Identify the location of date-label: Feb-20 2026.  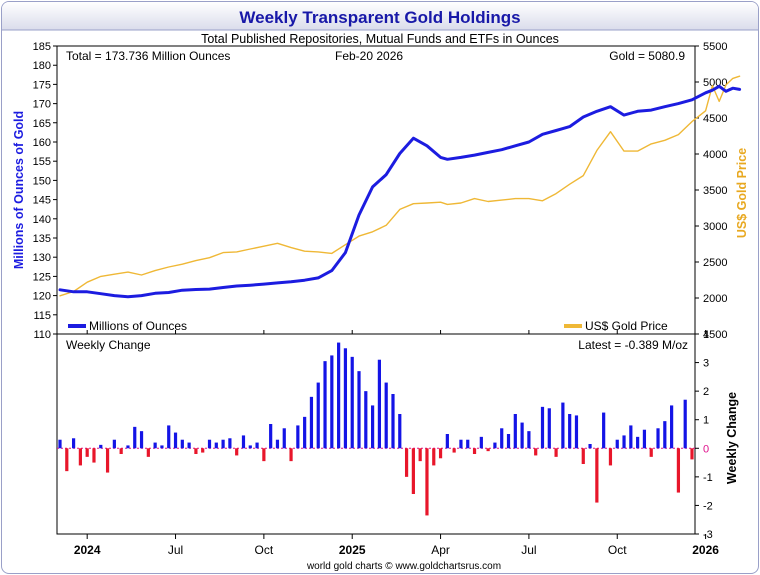
(369, 56).